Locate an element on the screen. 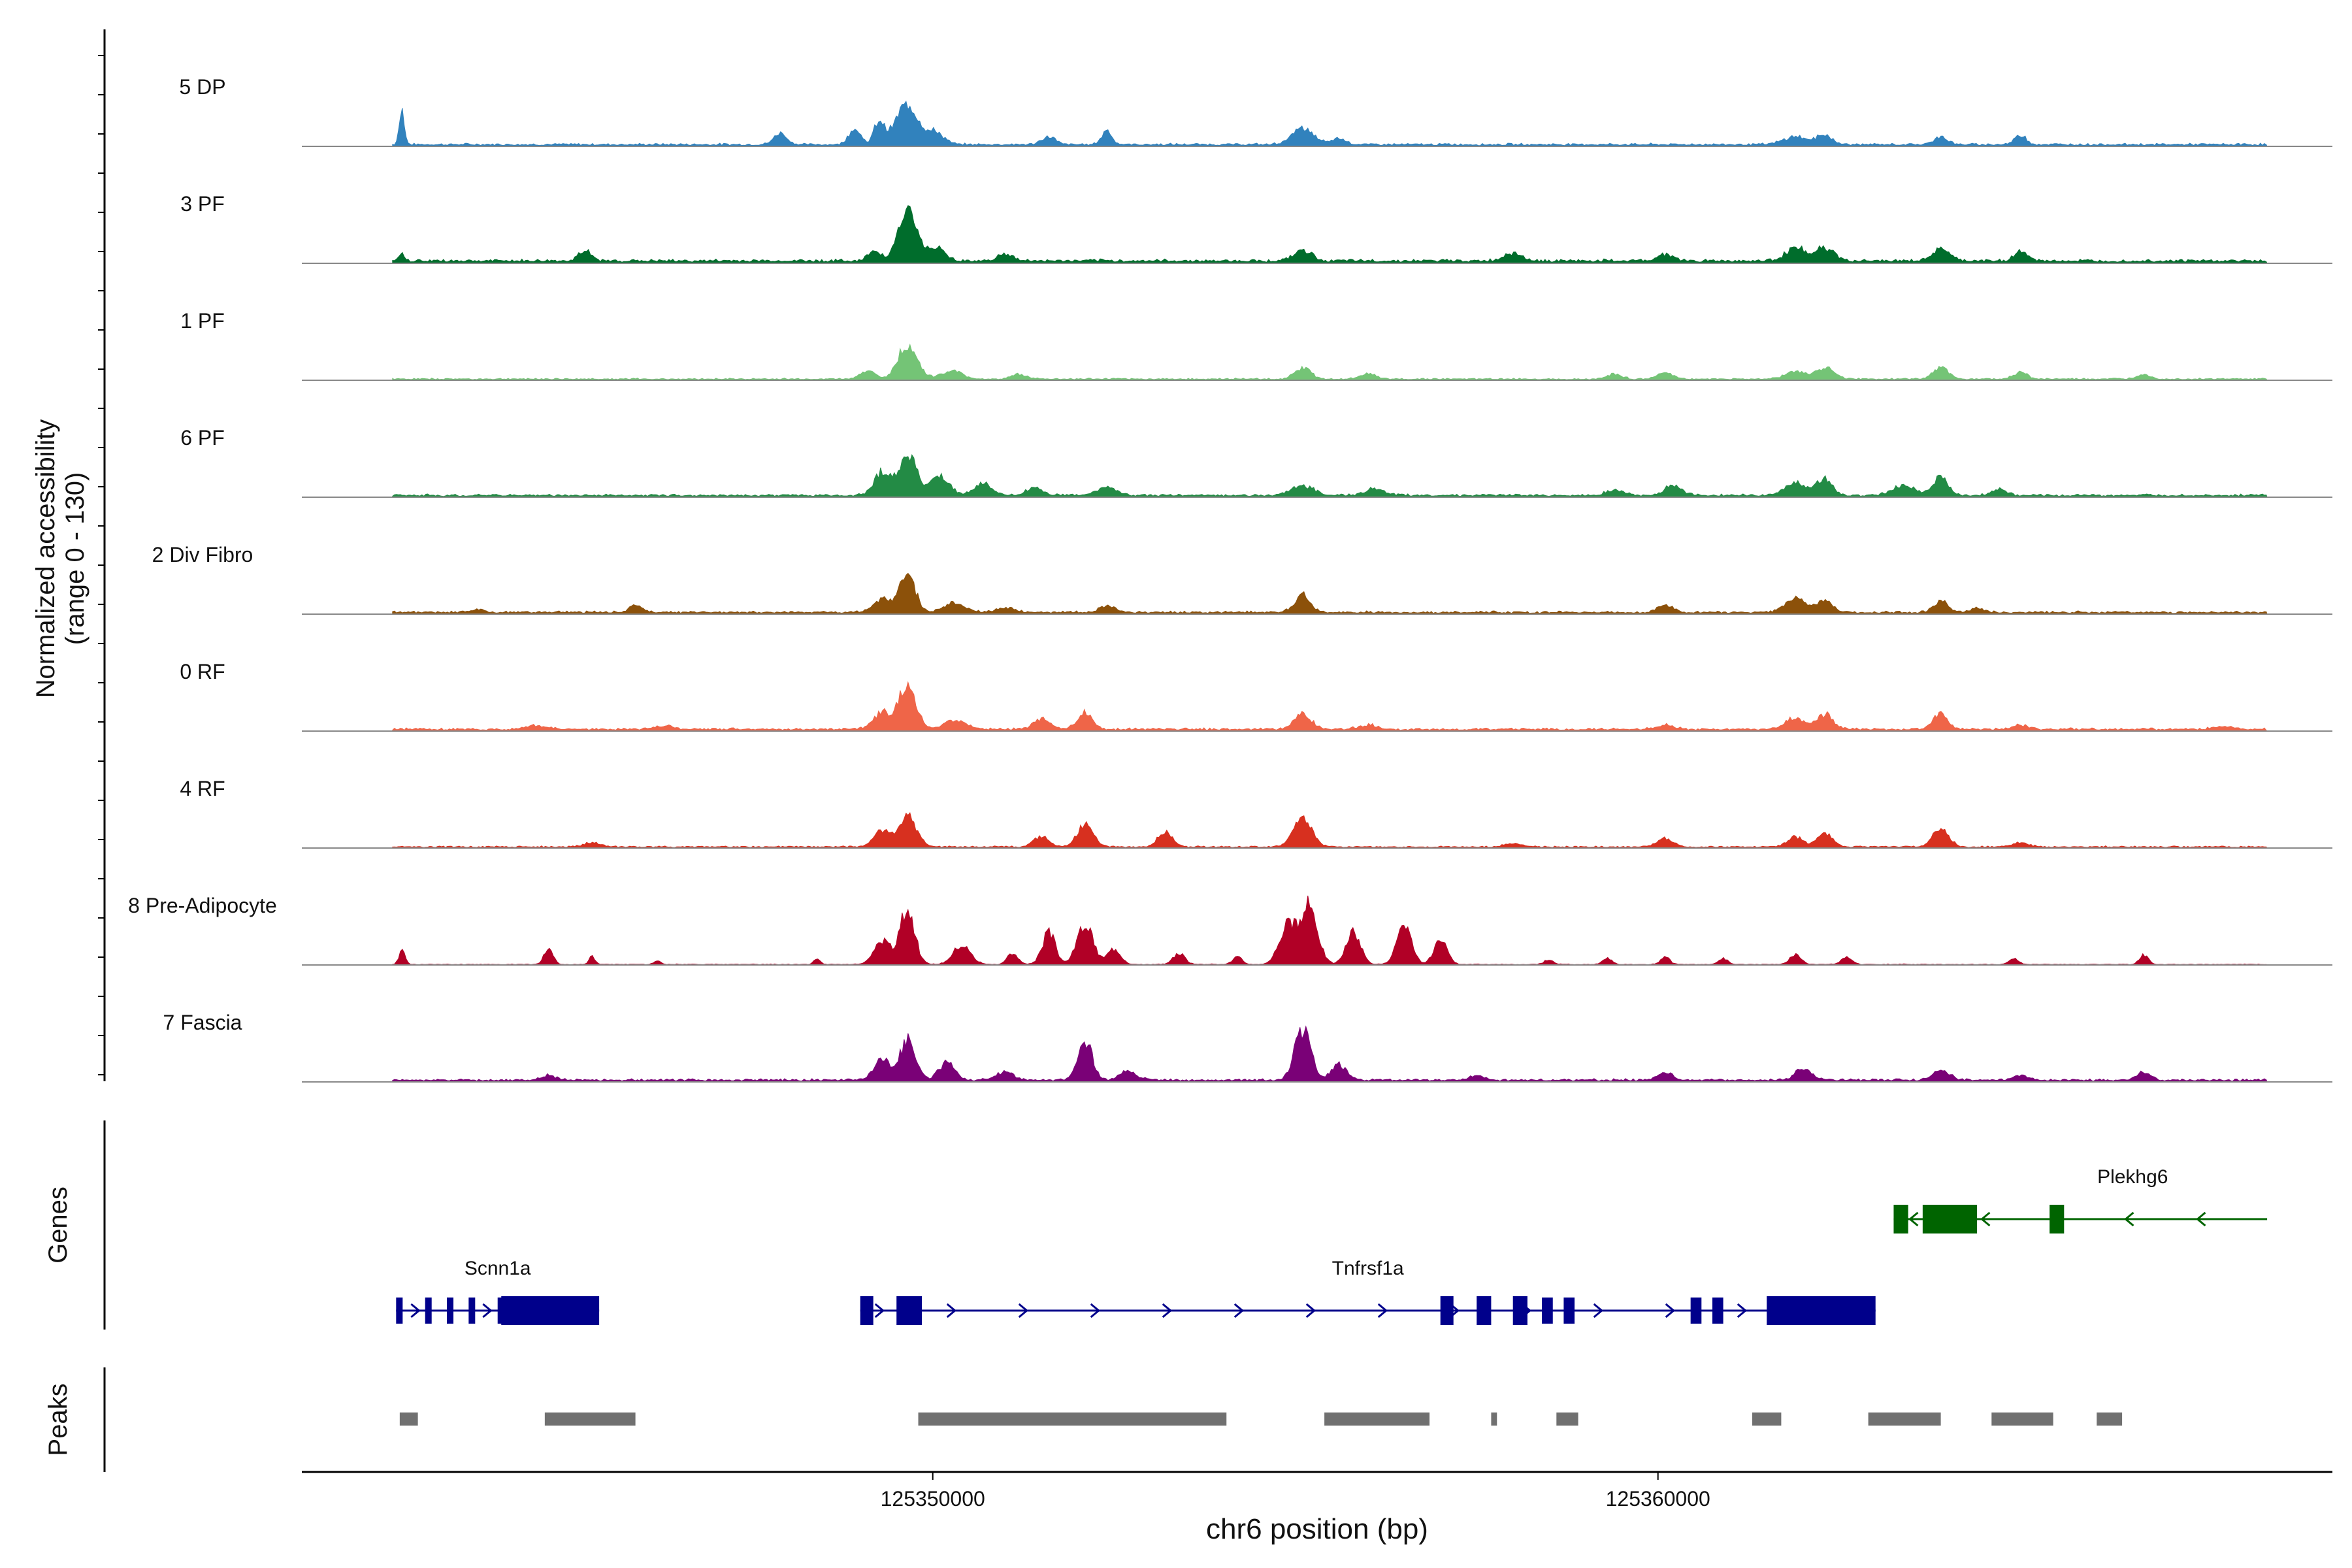  gene-tnfrsf1a: Tnfrsf1a is located at coordinates (1368, 1291).